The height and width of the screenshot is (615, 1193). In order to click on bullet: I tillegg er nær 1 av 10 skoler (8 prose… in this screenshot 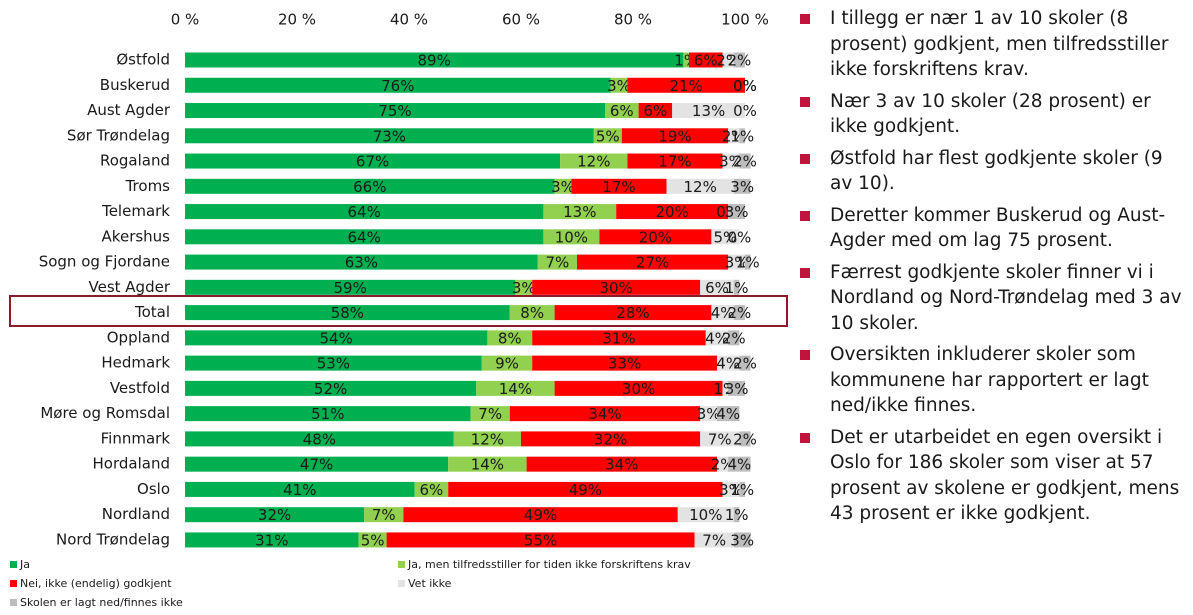, I will do `click(992, 44)`.